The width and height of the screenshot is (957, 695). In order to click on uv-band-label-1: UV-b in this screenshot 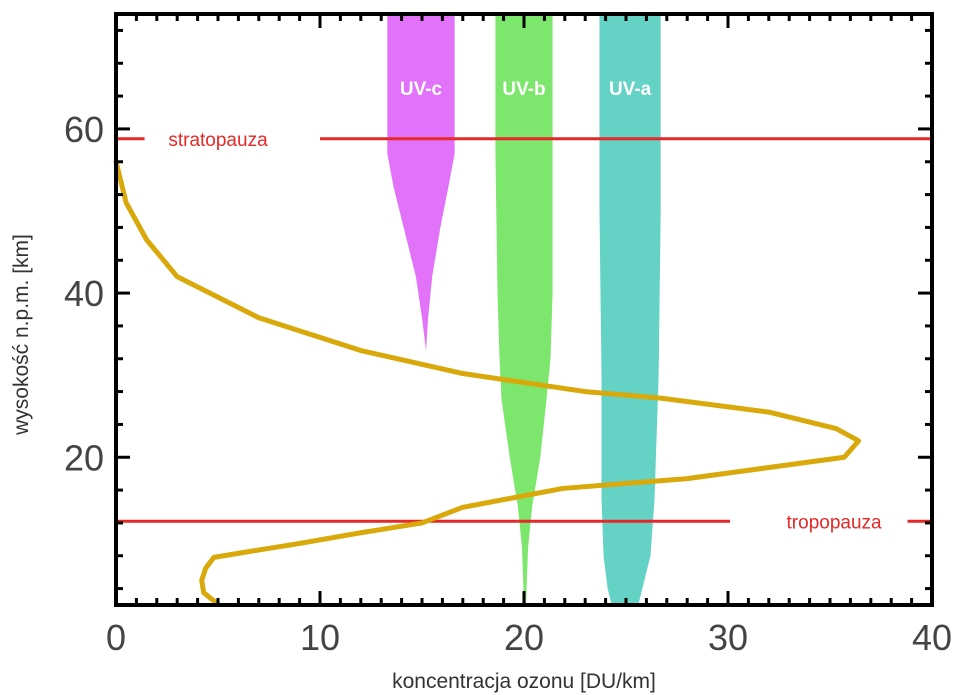, I will do `click(523, 89)`.